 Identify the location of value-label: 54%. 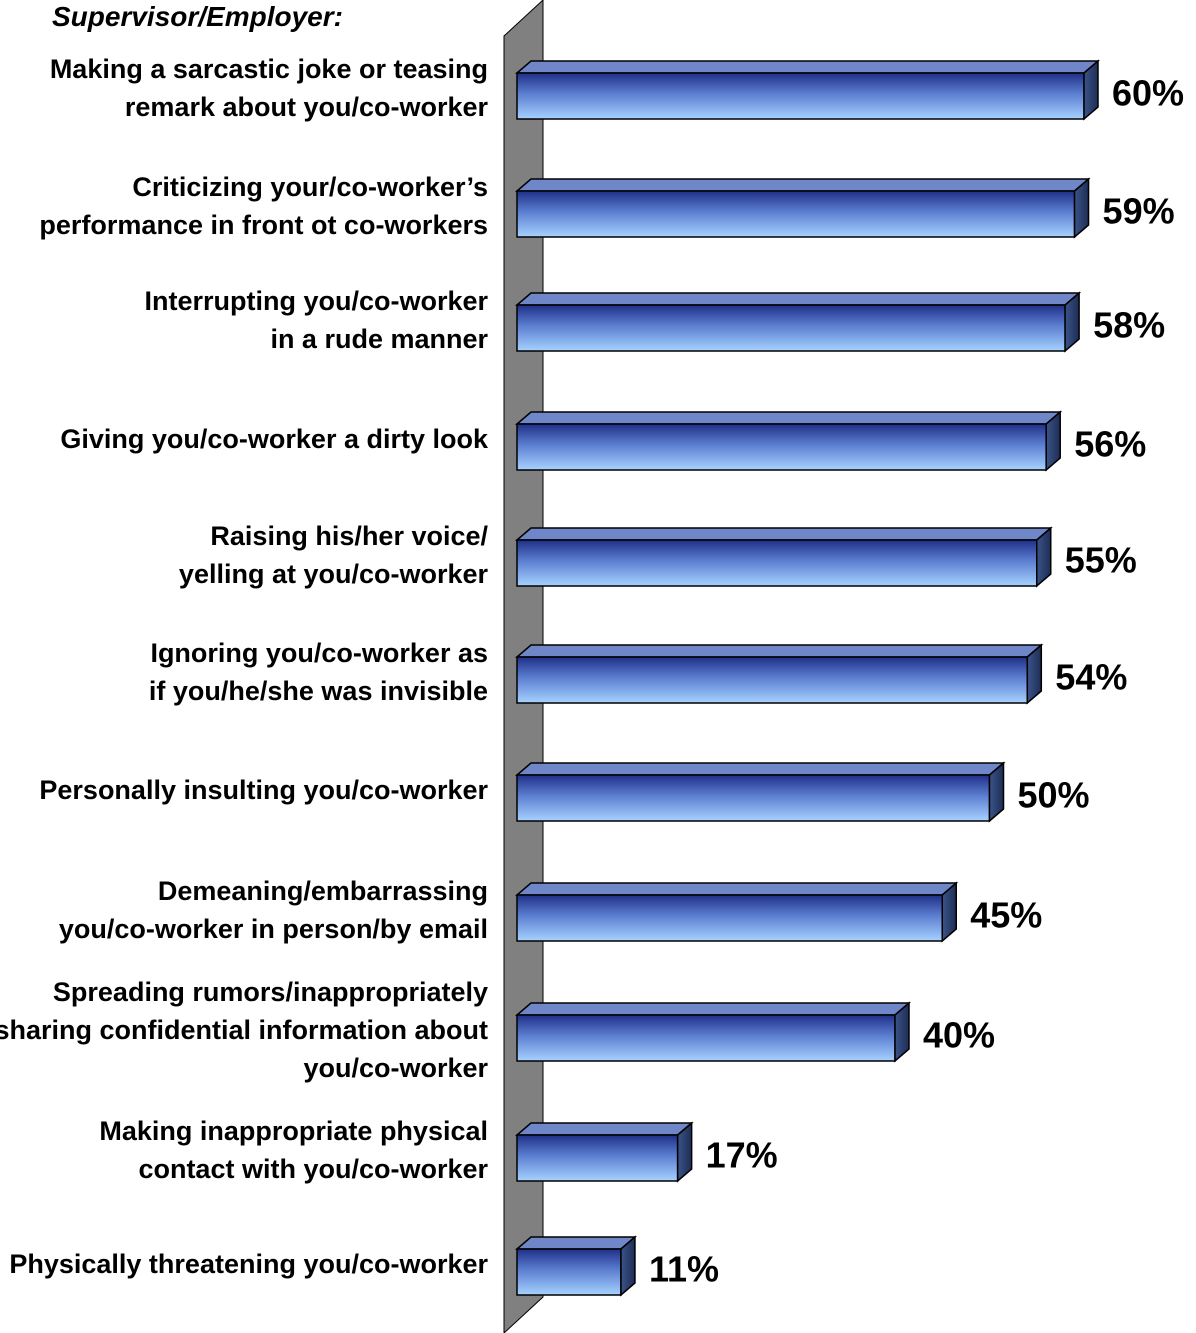
(1091, 677).